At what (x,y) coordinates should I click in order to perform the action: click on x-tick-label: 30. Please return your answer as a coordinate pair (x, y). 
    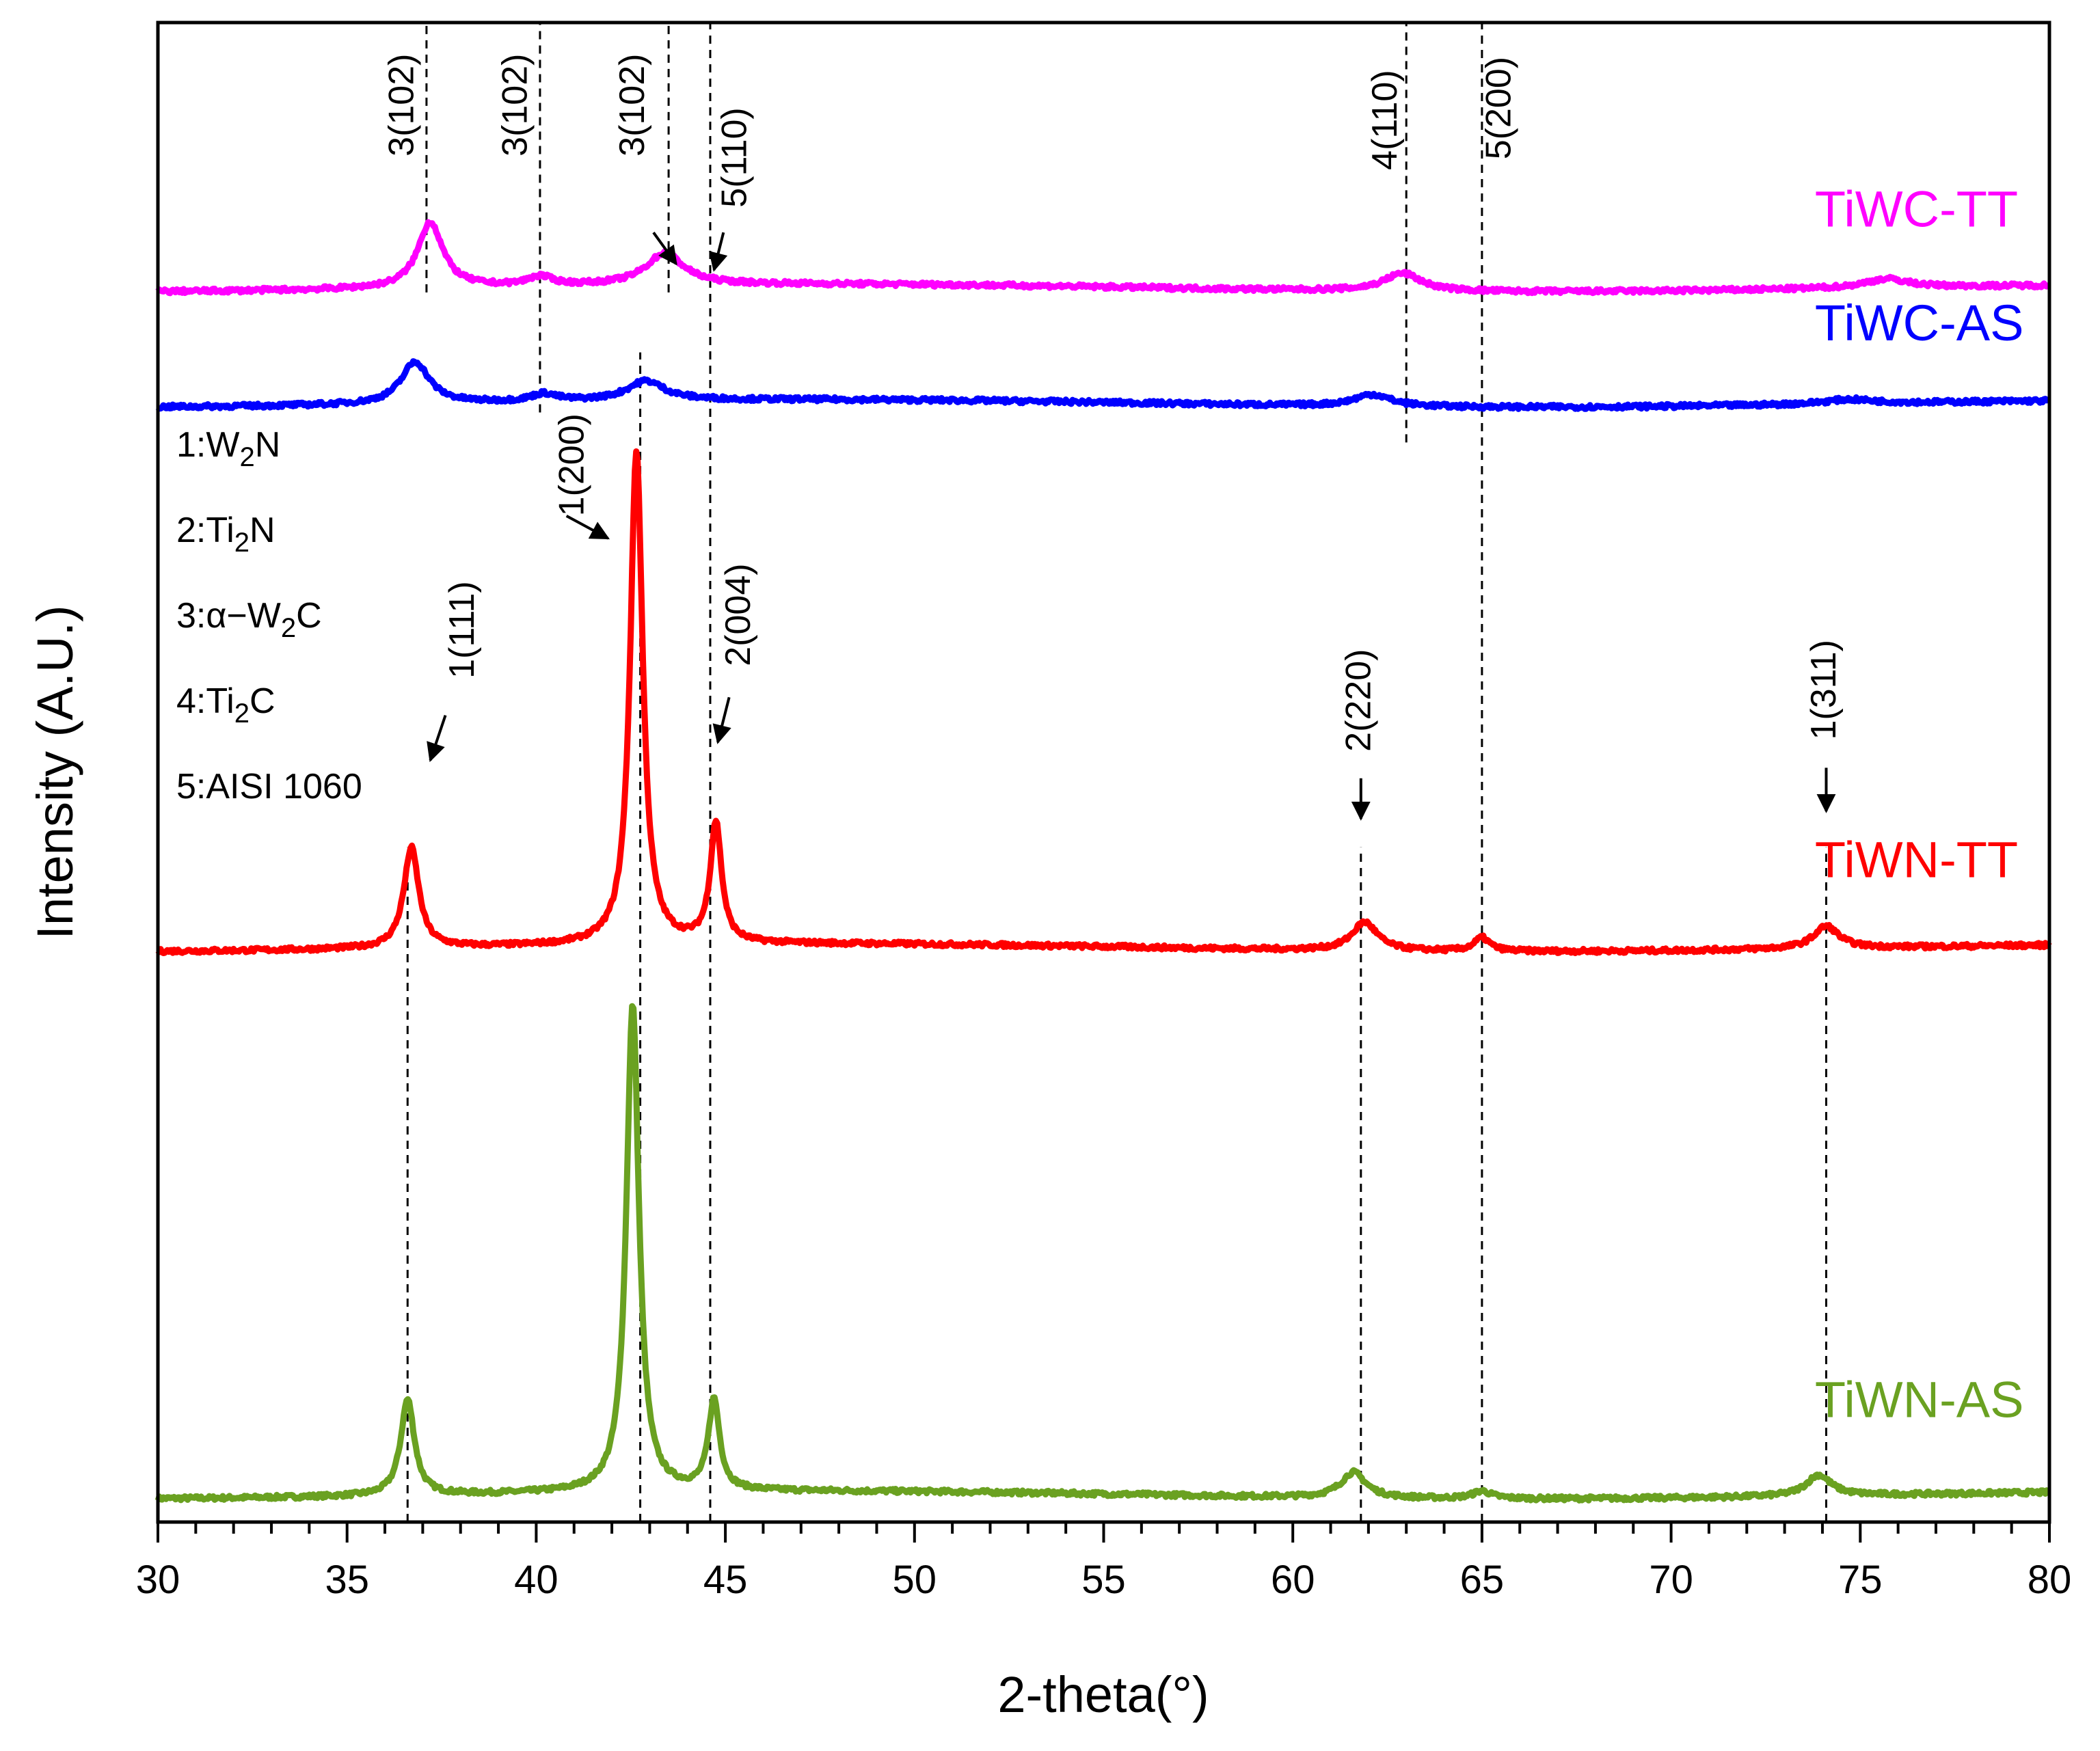
    Looking at the image, I should click on (158, 1580).